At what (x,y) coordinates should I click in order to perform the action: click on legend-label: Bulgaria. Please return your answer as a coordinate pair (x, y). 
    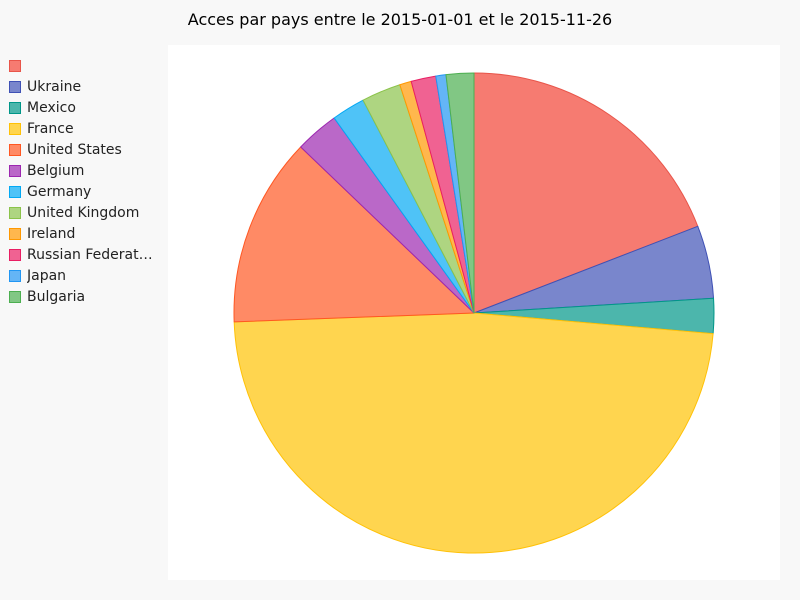
    Looking at the image, I should click on (56, 296).